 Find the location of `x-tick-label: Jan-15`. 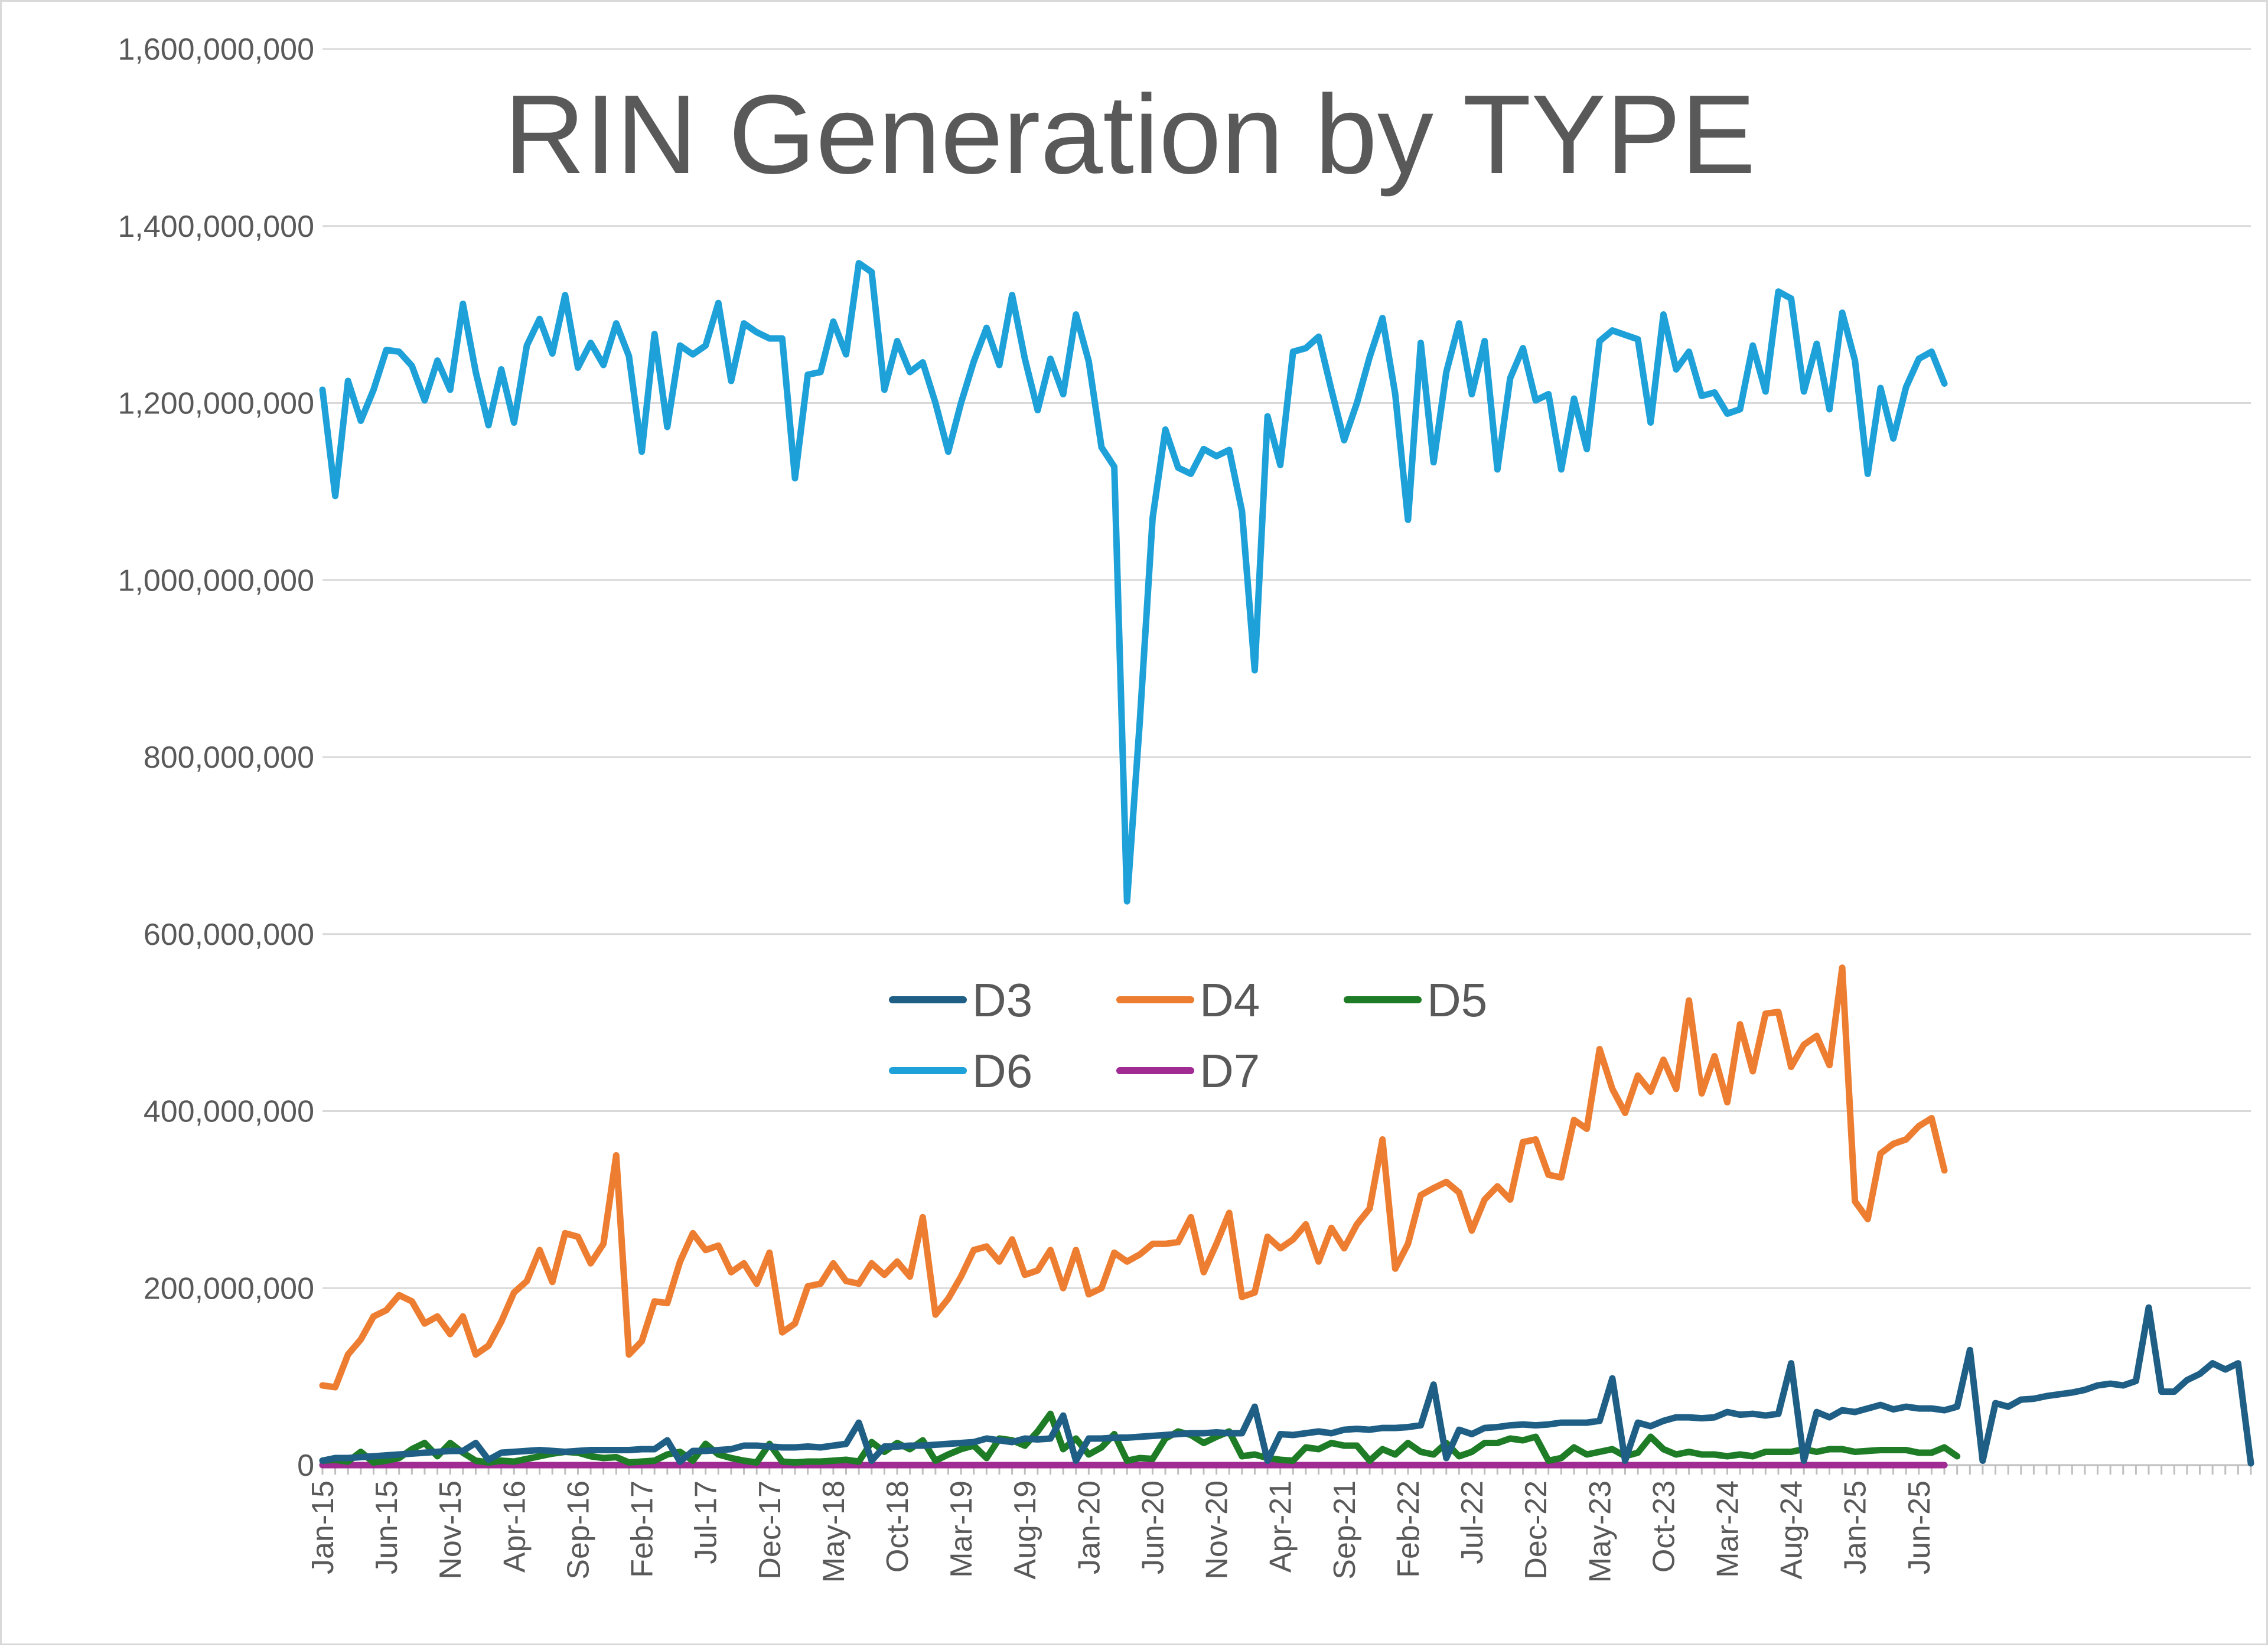

x-tick-label: Jan-15 is located at coordinates (323, 1527).